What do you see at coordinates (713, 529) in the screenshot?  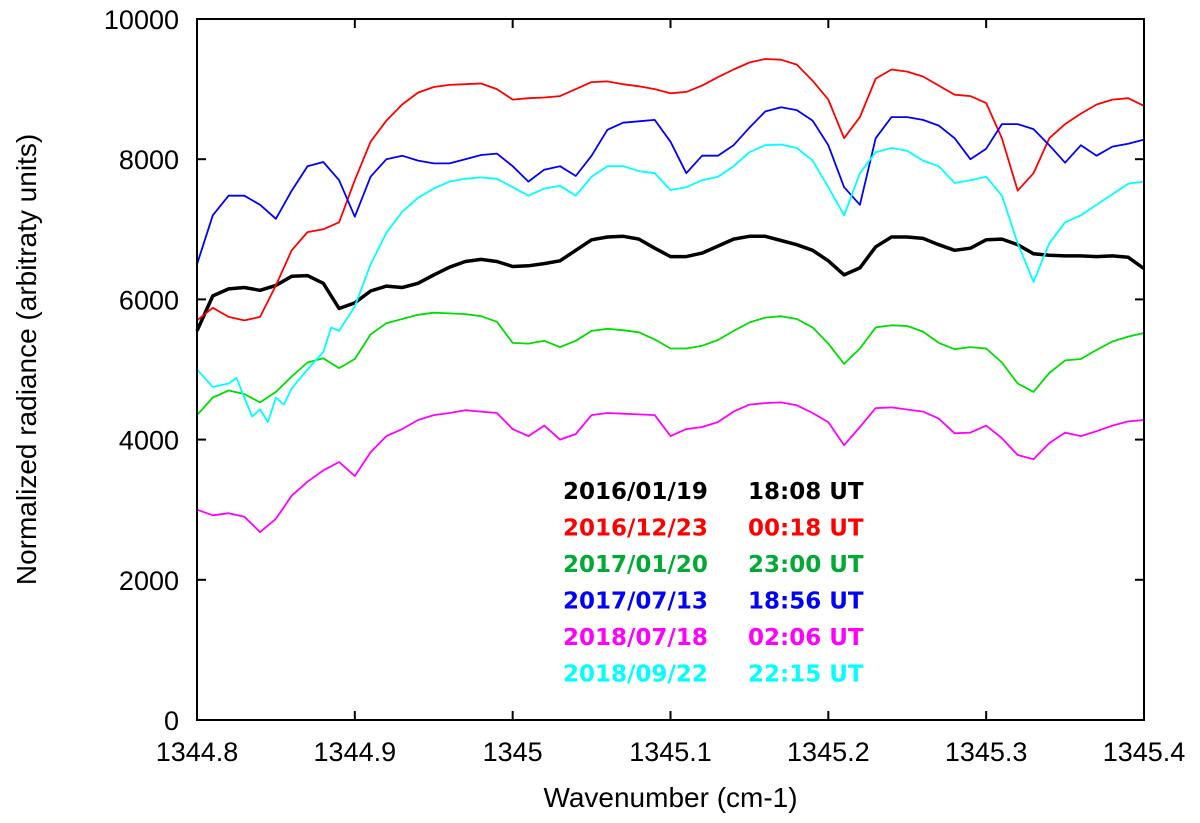 I see `legend-item: 2016/12/23 00:18 UT` at bounding box center [713, 529].